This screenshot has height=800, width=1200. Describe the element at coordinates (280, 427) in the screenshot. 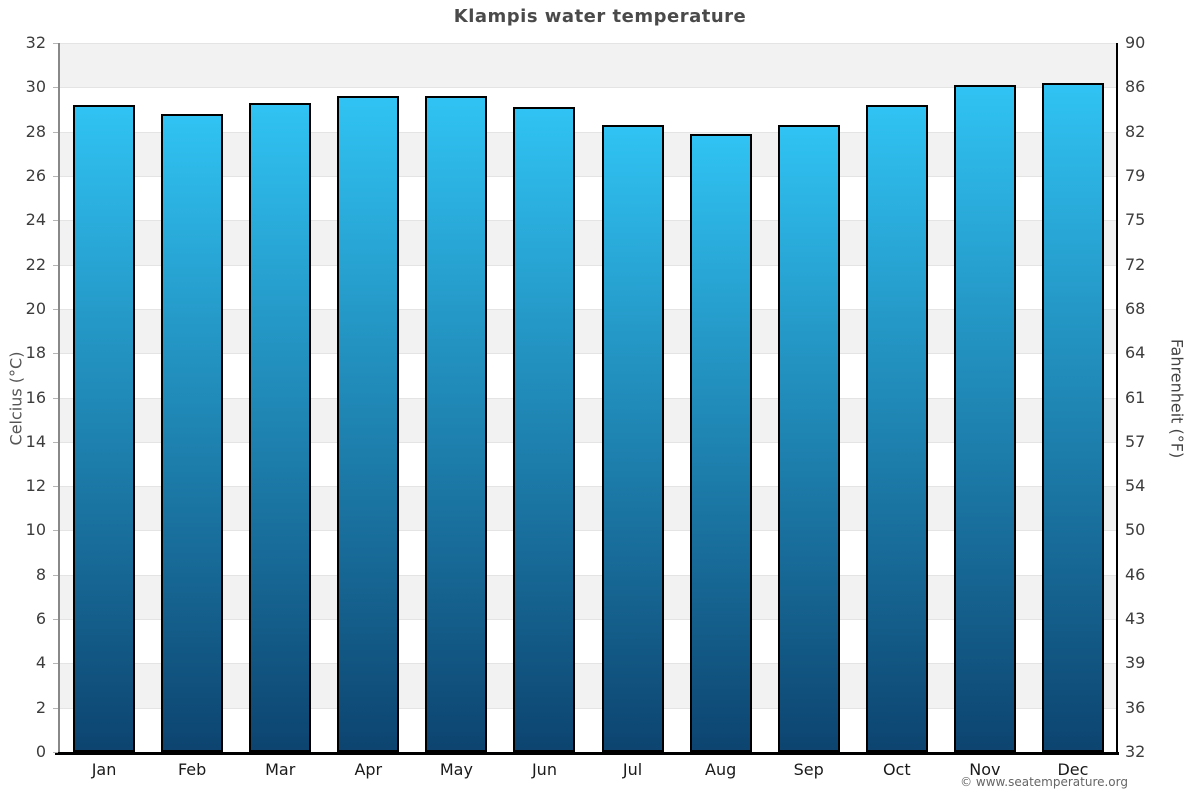

I see `bar-mar` at that location.